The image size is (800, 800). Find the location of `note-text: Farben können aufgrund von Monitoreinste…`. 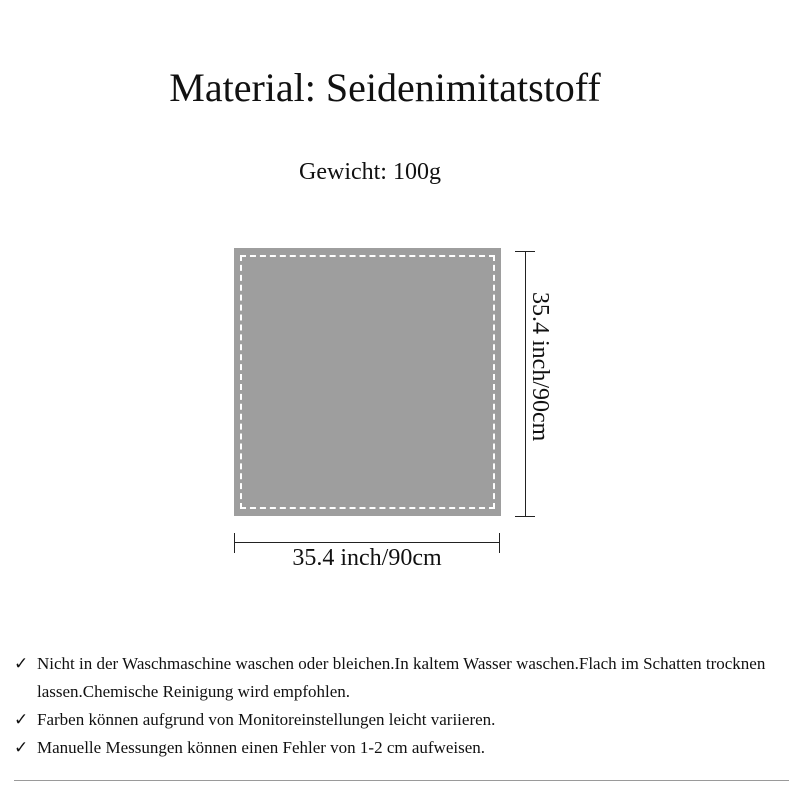

note-text: Farben können aufgrund von Monitoreinste… is located at coordinates (266, 719).